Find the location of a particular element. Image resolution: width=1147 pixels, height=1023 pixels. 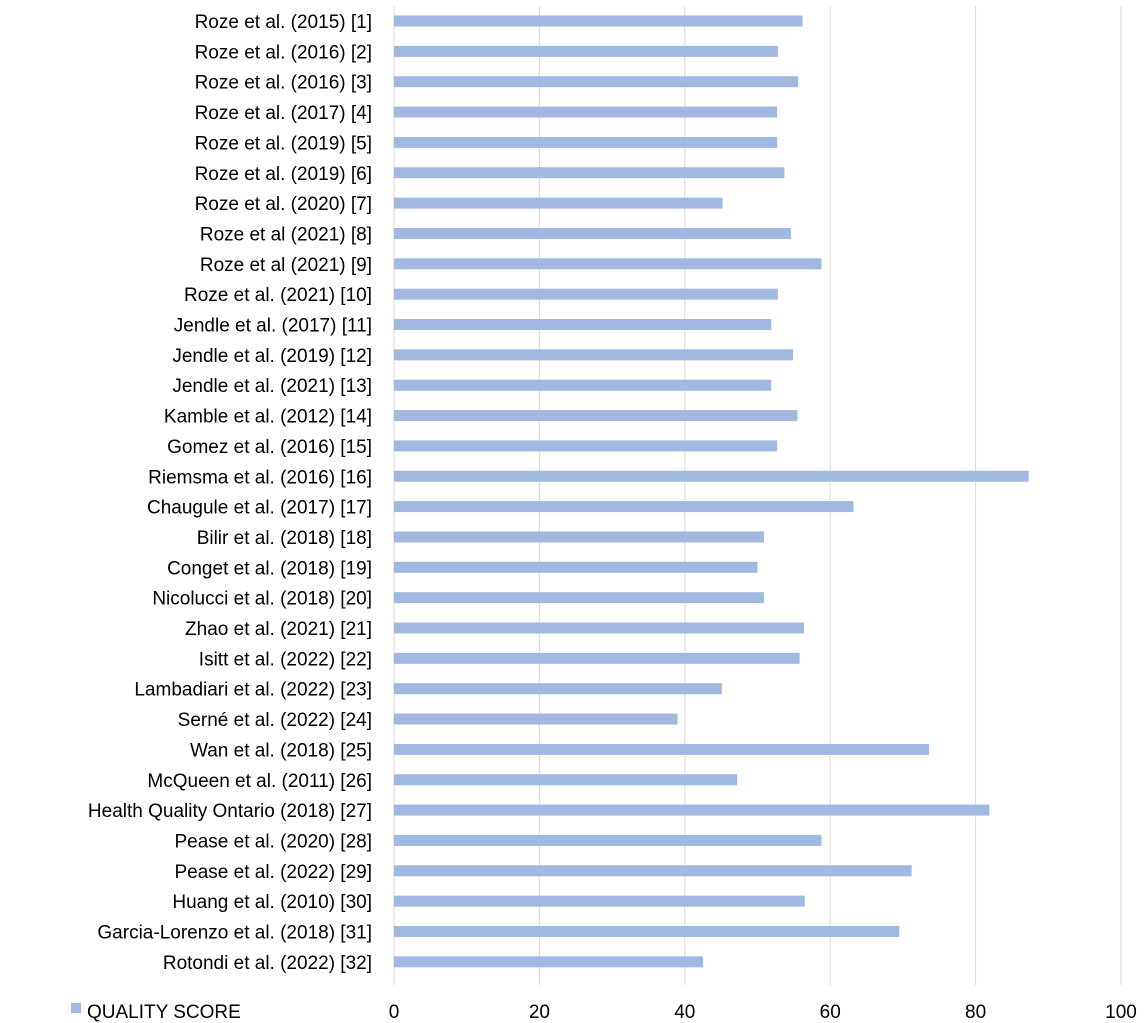

category-label: Chaugule et al. (2017) [17] is located at coordinates (259, 508).